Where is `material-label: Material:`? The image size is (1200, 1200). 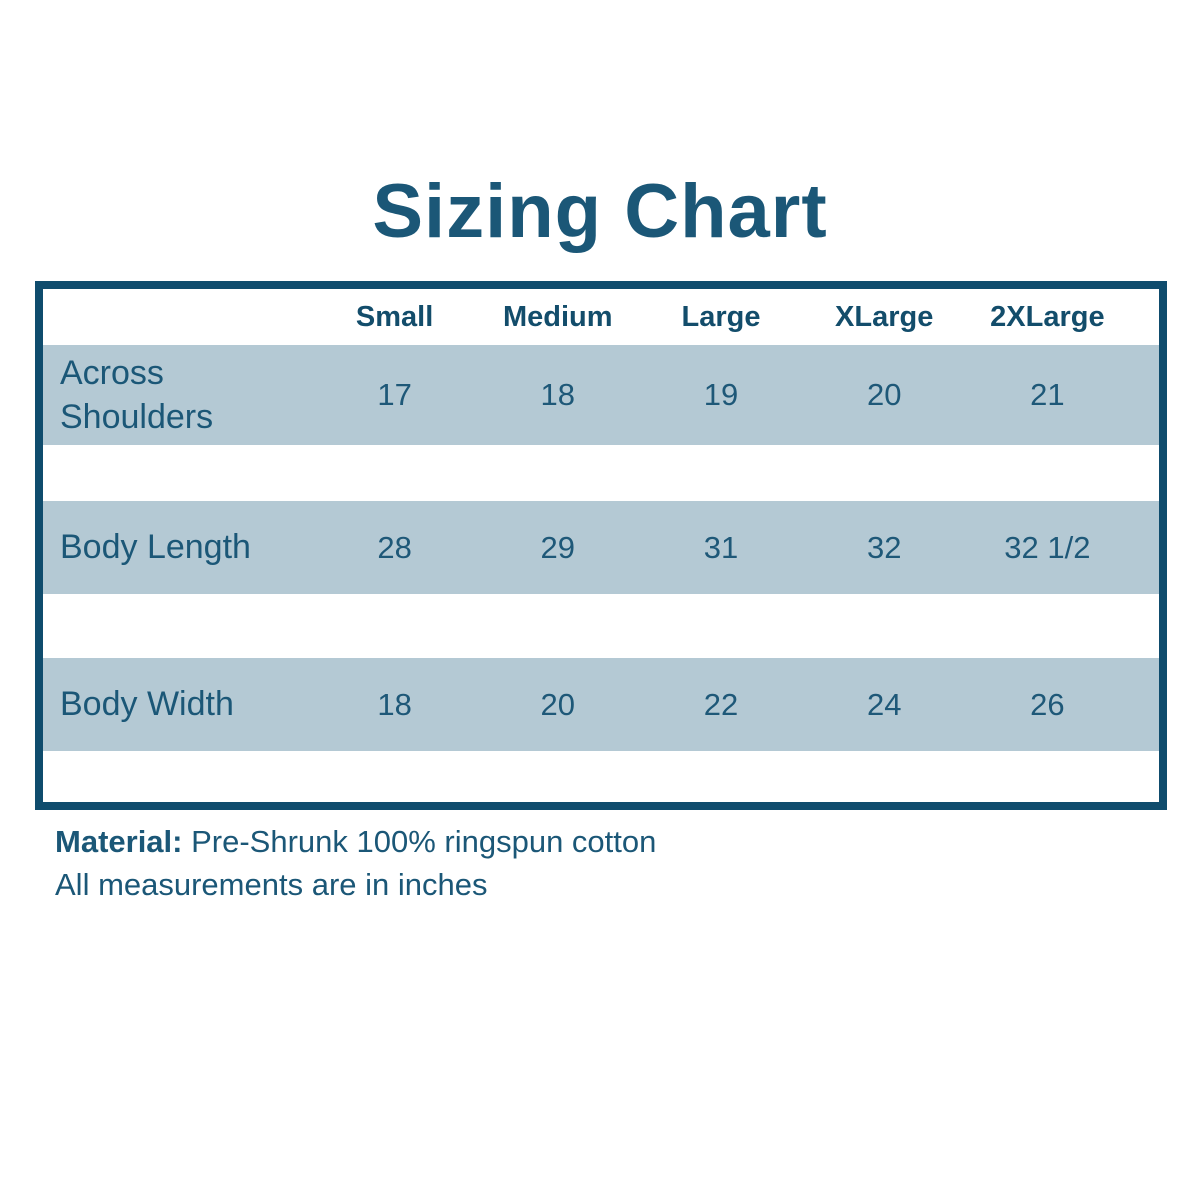
material-label: Material: is located at coordinates (119, 841).